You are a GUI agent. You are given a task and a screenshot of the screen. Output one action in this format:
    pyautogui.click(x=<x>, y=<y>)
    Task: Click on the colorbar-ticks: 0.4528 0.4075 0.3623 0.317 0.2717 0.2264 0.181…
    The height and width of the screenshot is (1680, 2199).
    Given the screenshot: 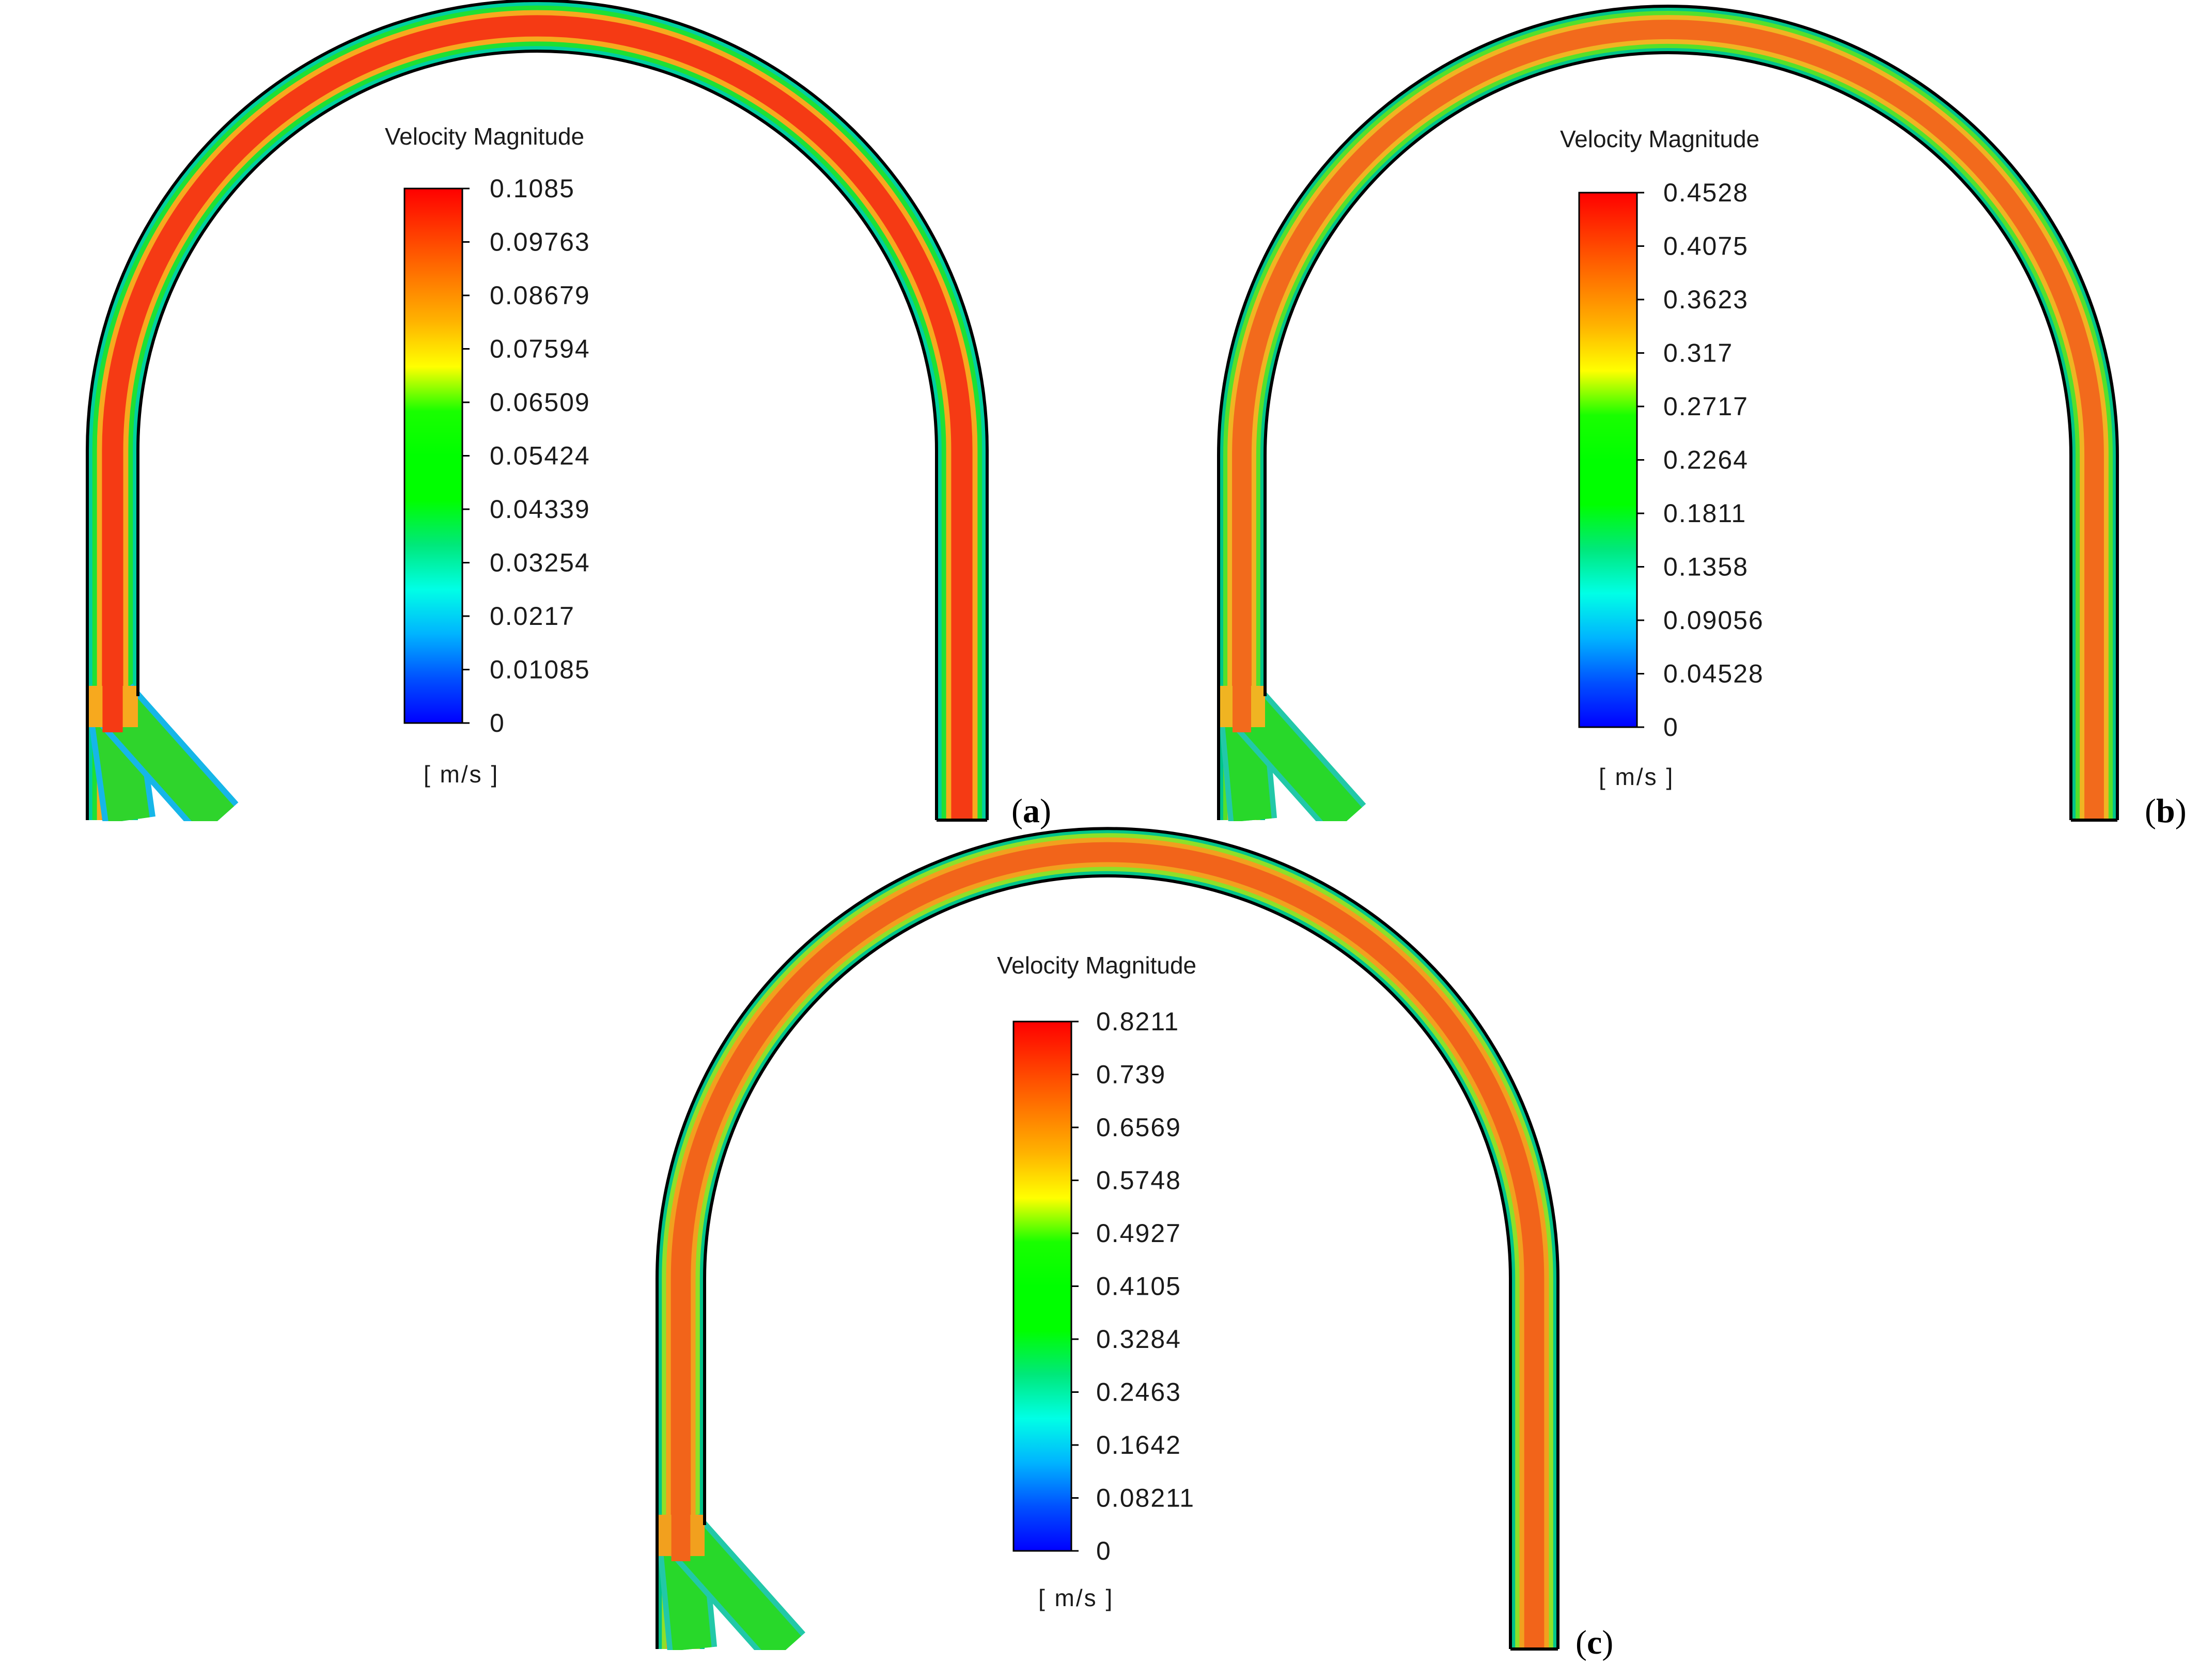 What is the action you would take?
    pyautogui.click(x=1701, y=460)
    